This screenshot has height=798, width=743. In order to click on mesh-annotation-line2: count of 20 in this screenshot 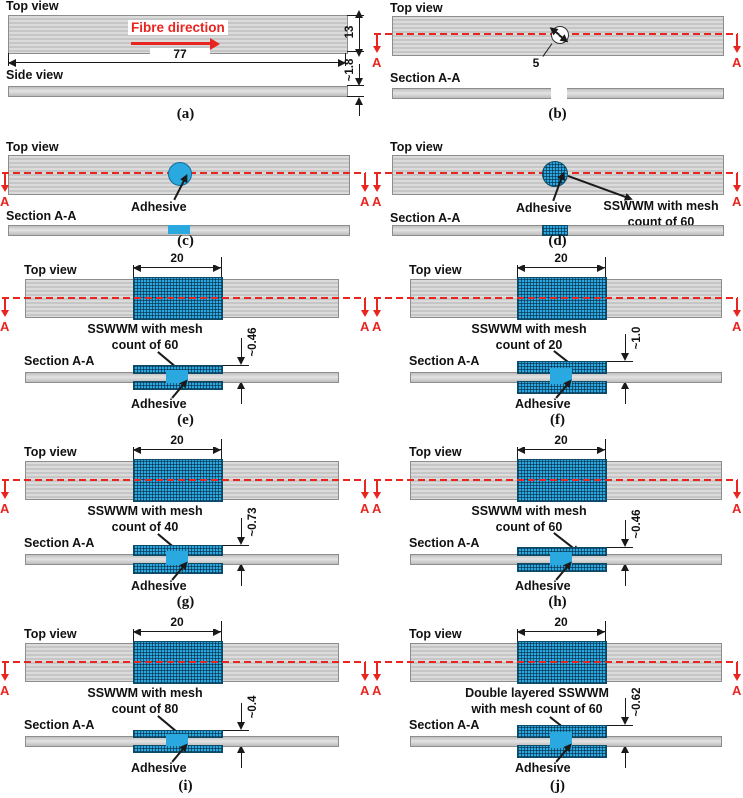, I will do `click(529, 344)`.